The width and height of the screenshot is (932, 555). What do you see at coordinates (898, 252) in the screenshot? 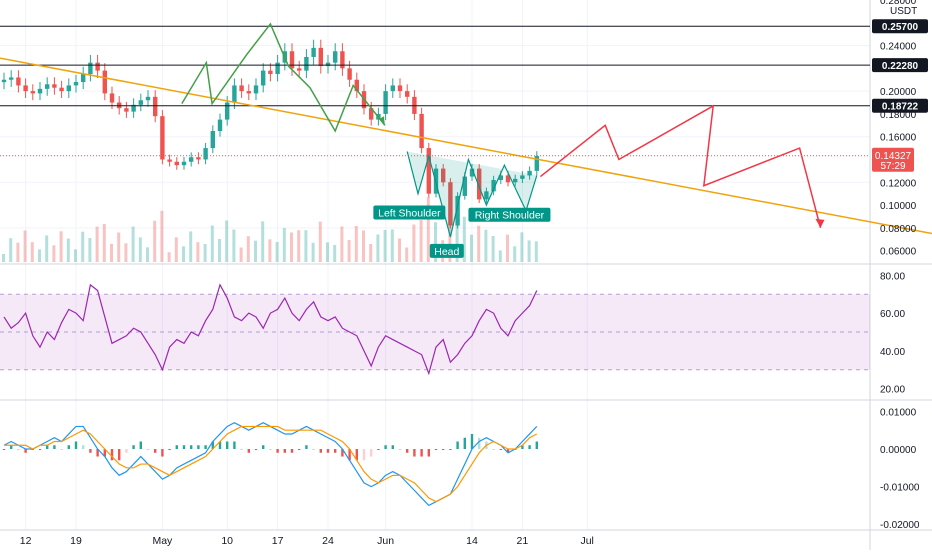
I see `price-tick-label: 0.06000` at bounding box center [898, 252].